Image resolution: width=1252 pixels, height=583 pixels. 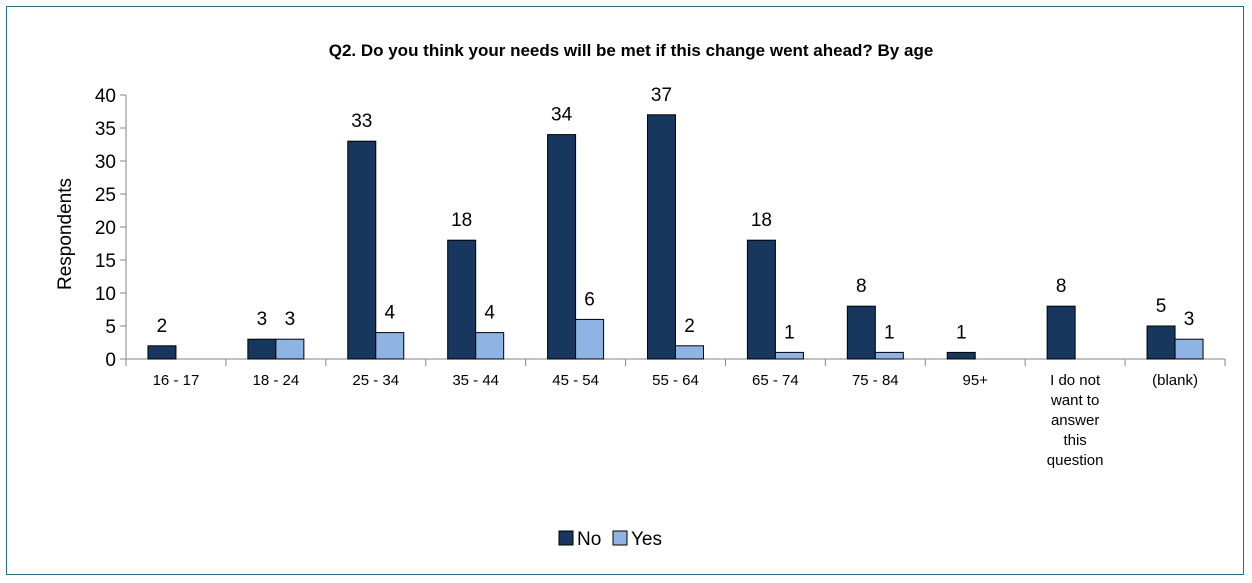 I want to click on x-tick-label: I do not want to answer this question, so click(x=1075, y=420).